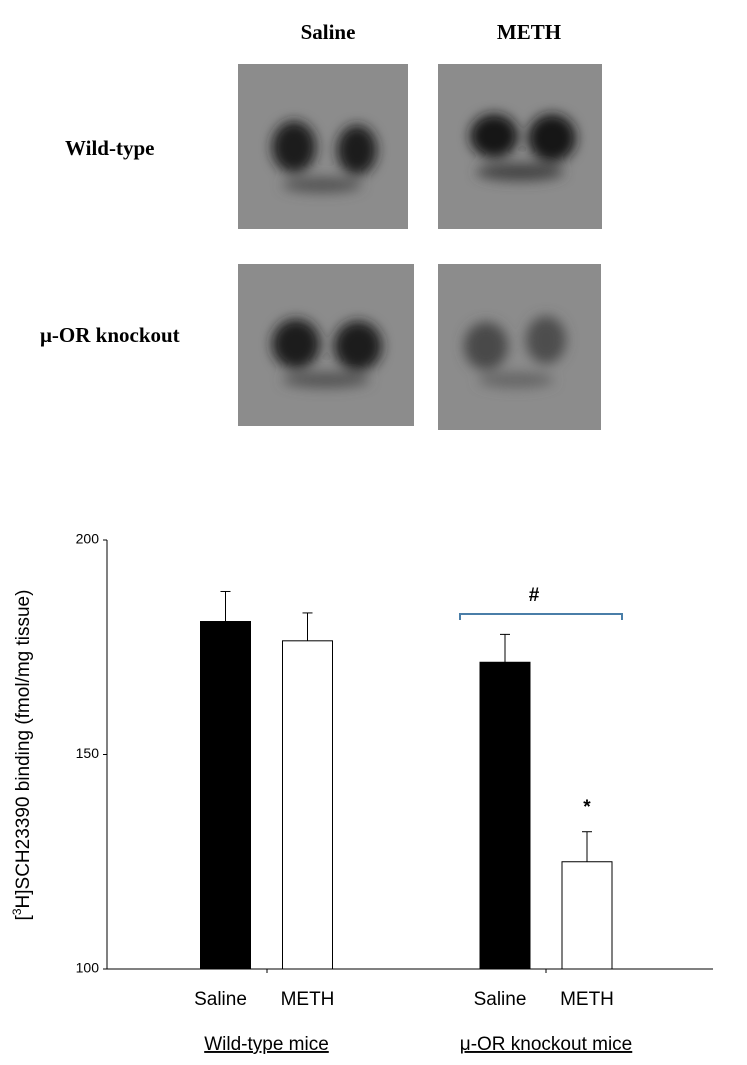 The width and height of the screenshot is (747, 1065). Describe the element at coordinates (546, 1044) in the screenshot. I see `category-label: μ-OR knockout mice` at that location.